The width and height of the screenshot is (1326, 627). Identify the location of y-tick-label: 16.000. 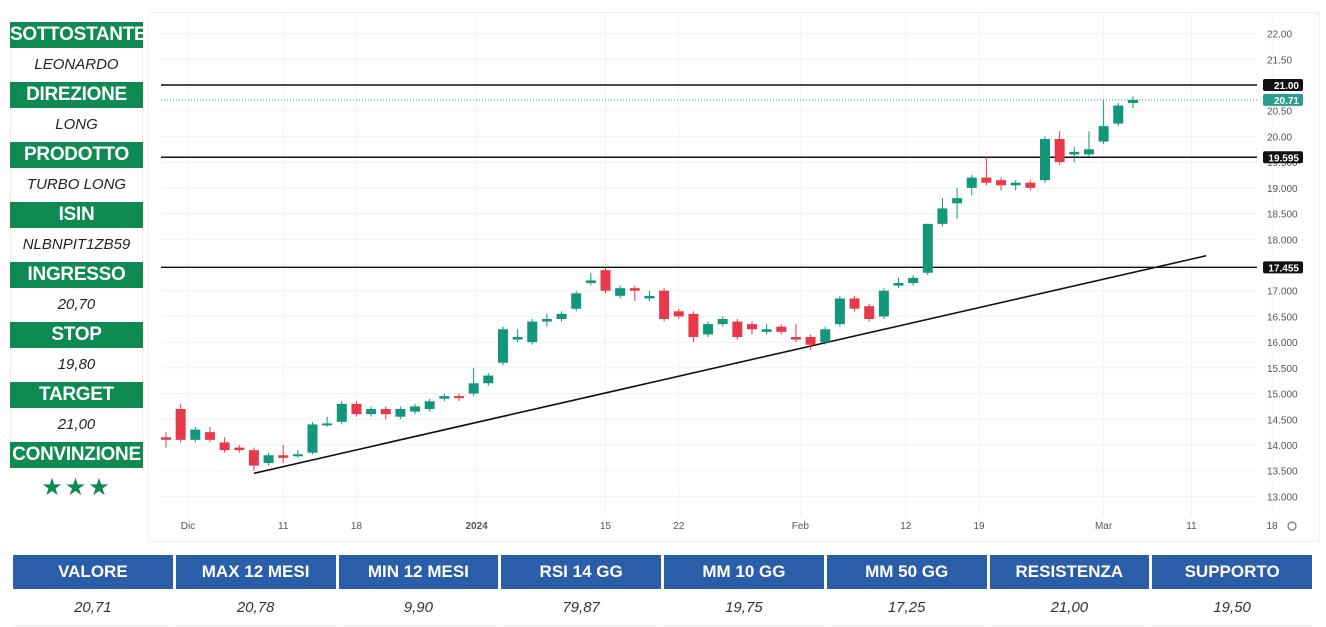
(1282, 343).